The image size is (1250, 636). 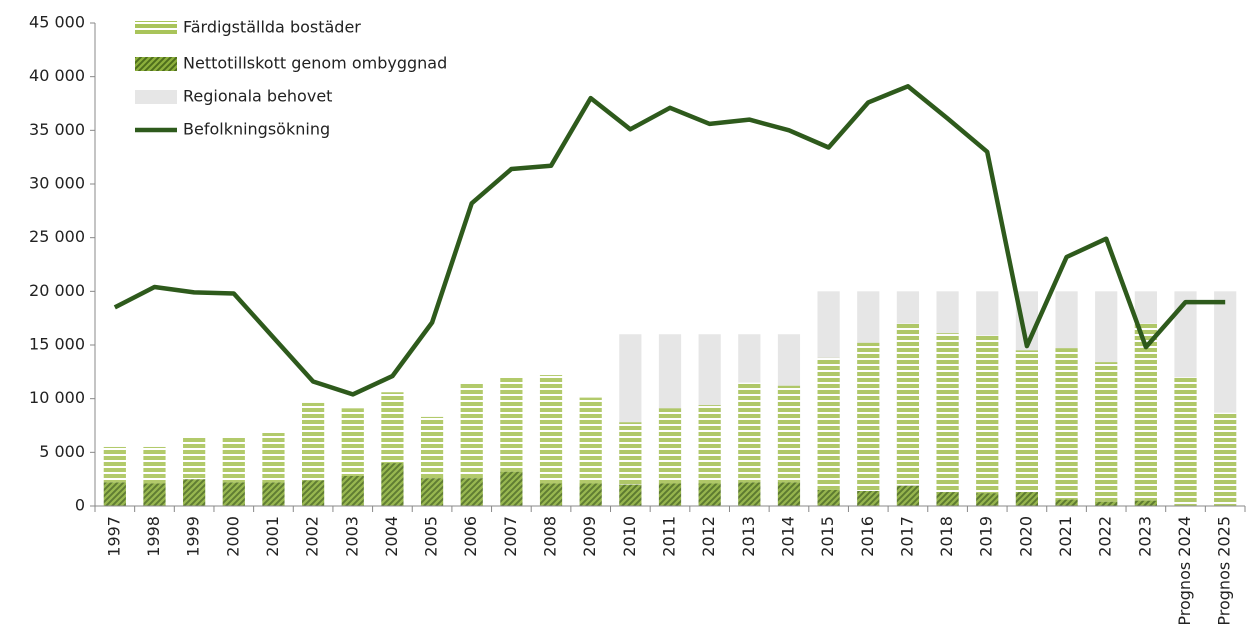 What do you see at coordinates (470, 536) in the screenshot?
I see `x-tick-label: 2006` at bounding box center [470, 536].